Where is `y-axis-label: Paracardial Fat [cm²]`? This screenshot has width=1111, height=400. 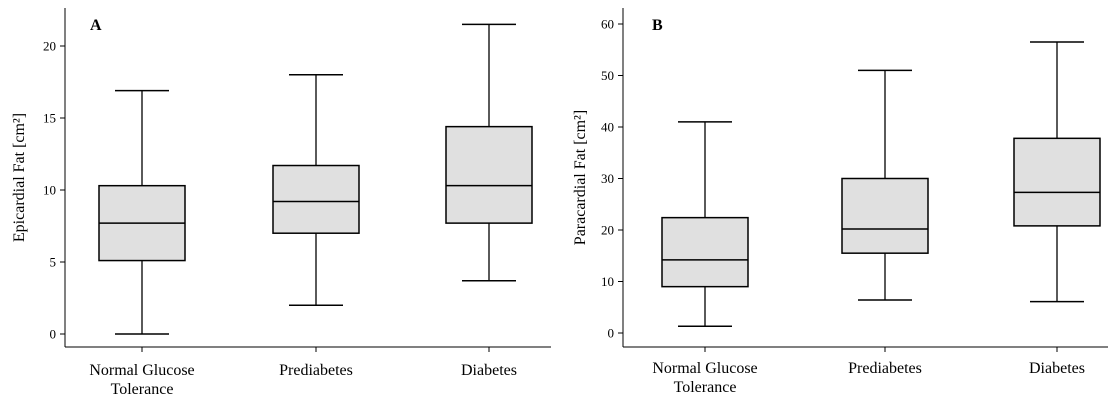 y-axis-label: Paracardial Fat [cm²] is located at coordinates (580, 177).